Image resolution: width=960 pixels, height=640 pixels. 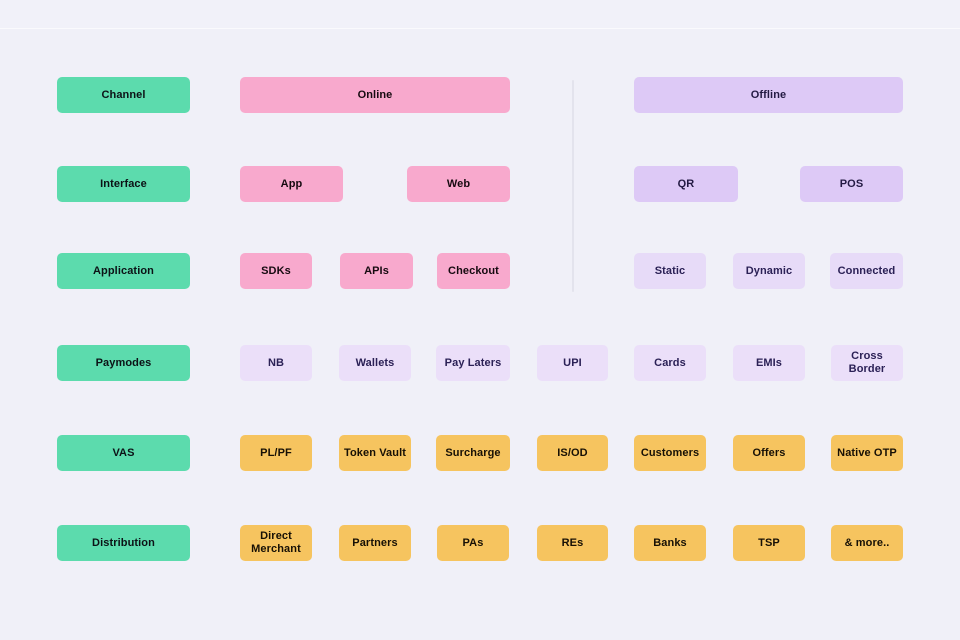 What do you see at coordinates (572, 543) in the screenshot?
I see `node-res: REs` at bounding box center [572, 543].